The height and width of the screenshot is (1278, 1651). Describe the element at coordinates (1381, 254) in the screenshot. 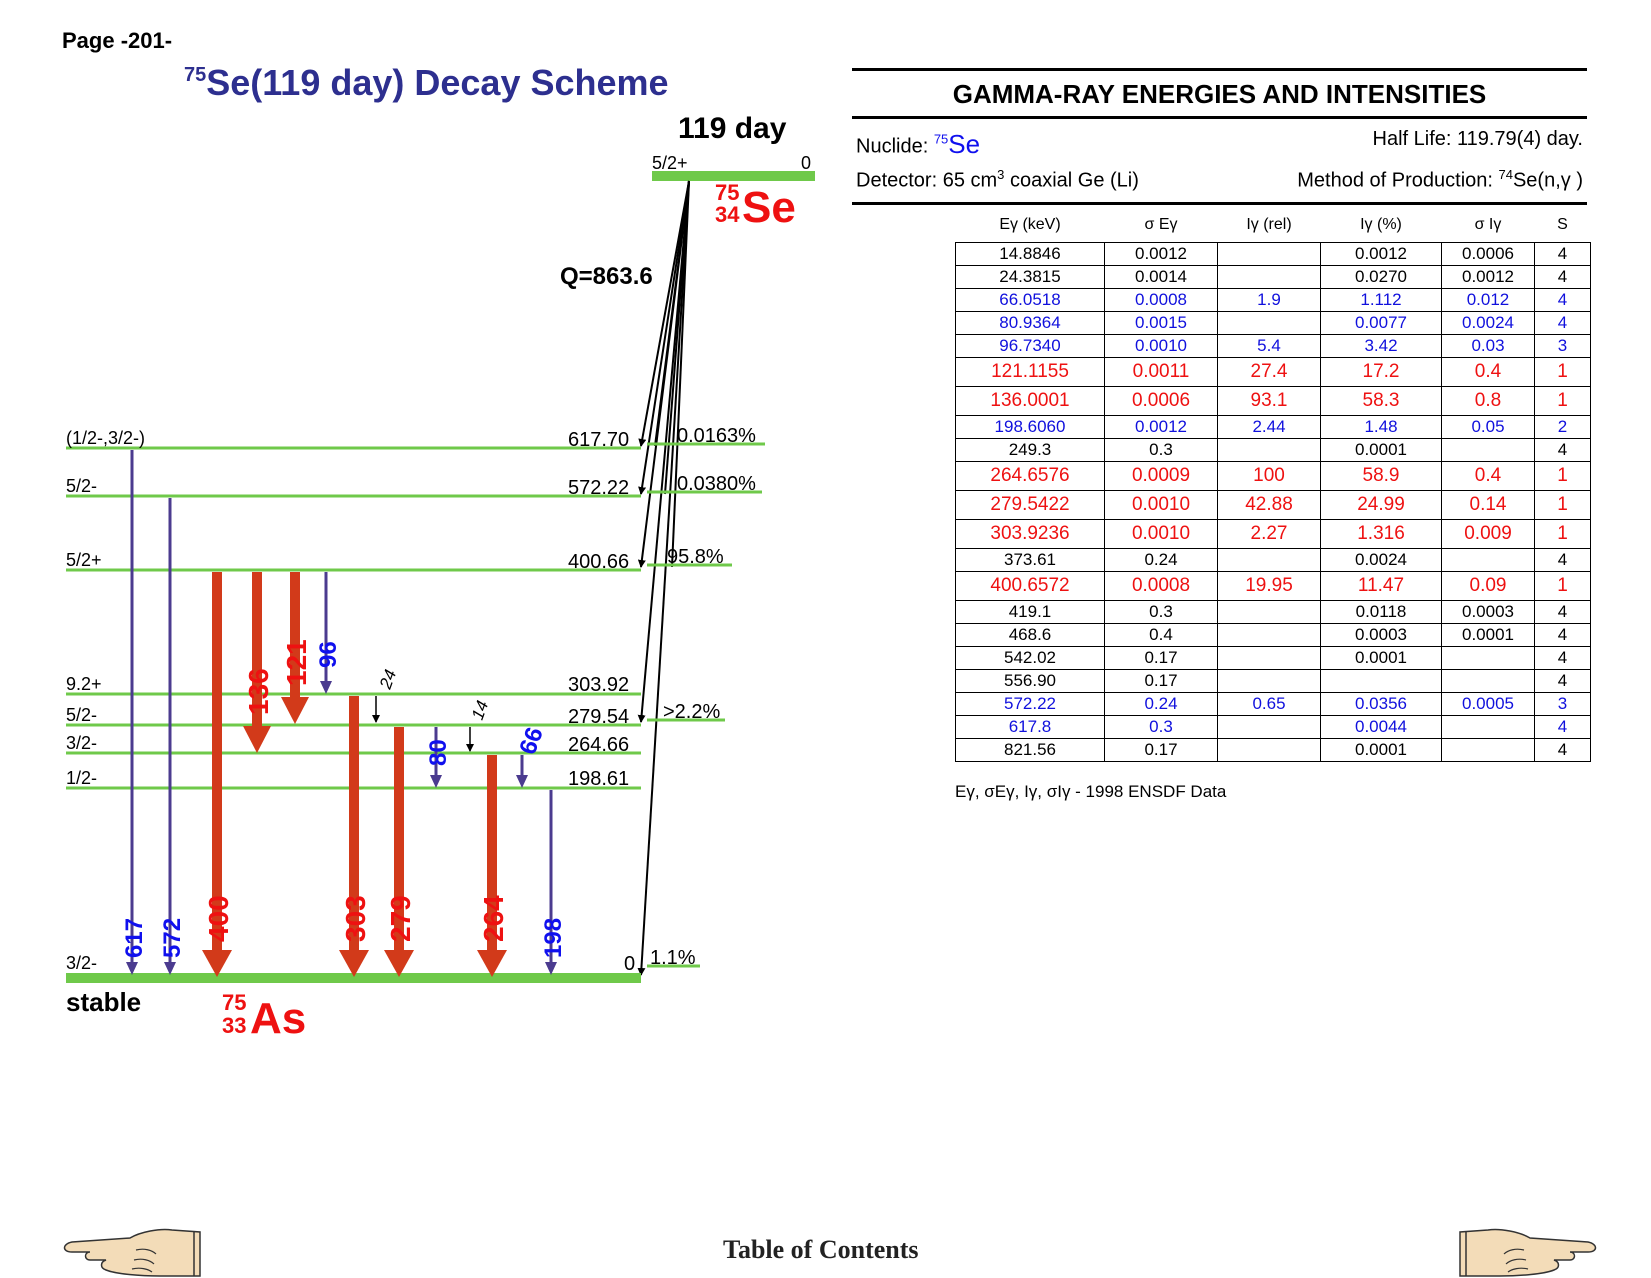

I see `cell-intensity-pct: 0.0012` at that location.